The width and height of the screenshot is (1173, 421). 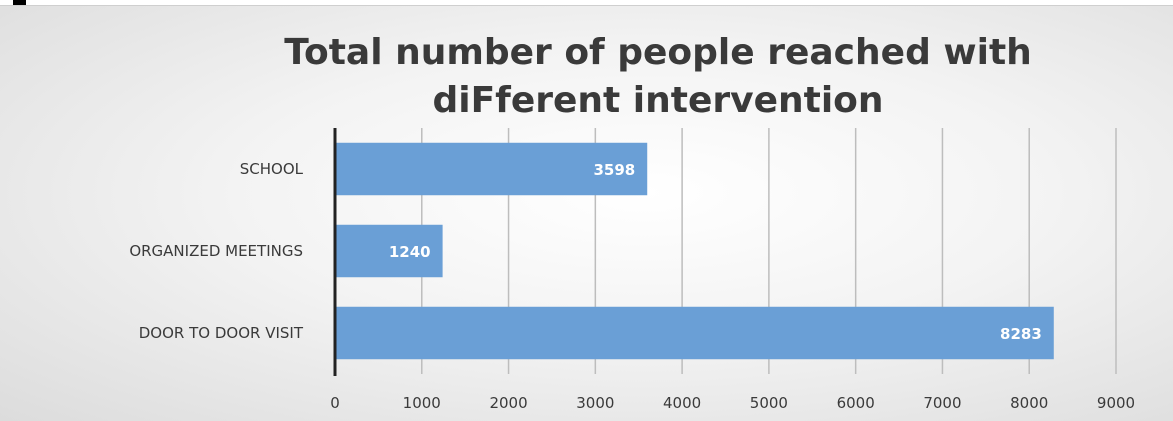 I want to click on x-tick-label: 4000, so click(x=682, y=403).